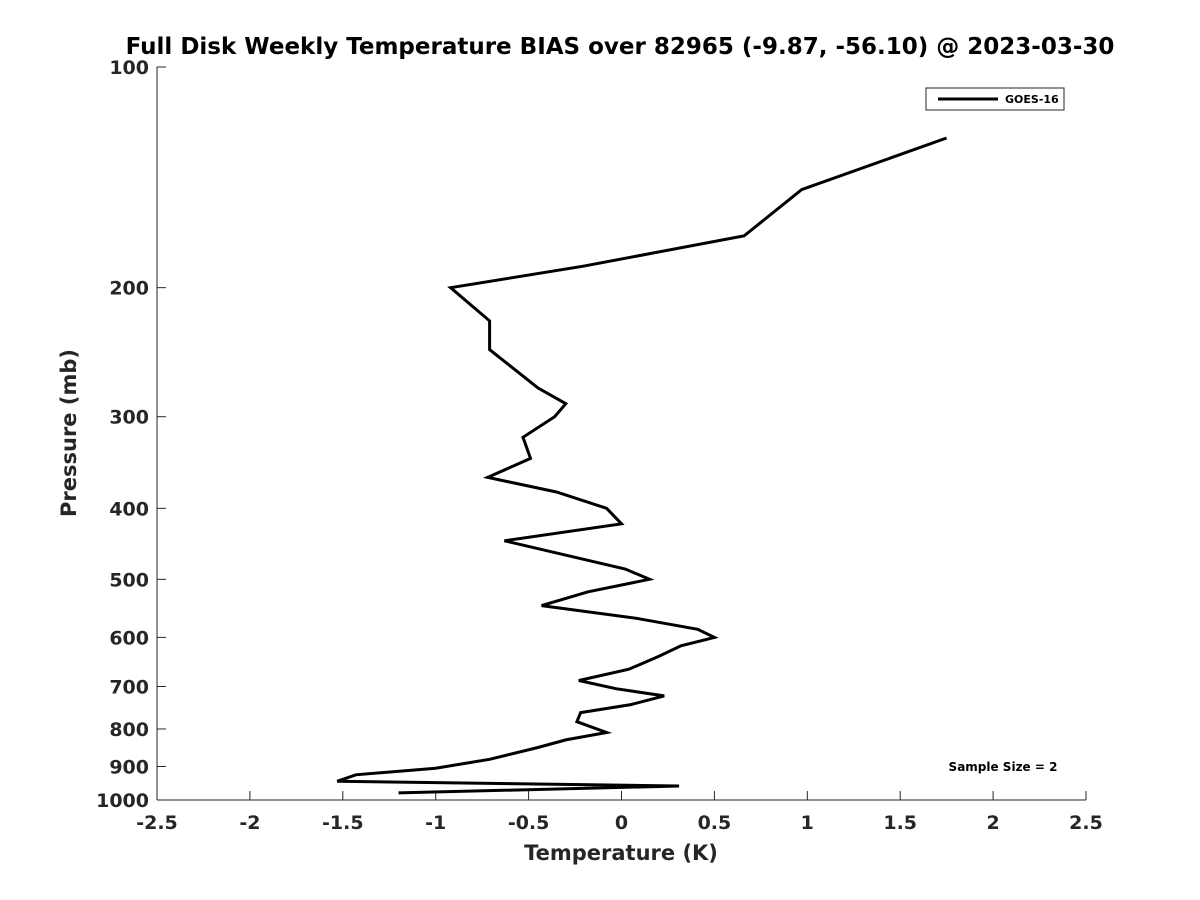 Image resolution: width=1200 pixels, height=900 pixels. I want to click on y-tick-label: 900, so click(129, 767).